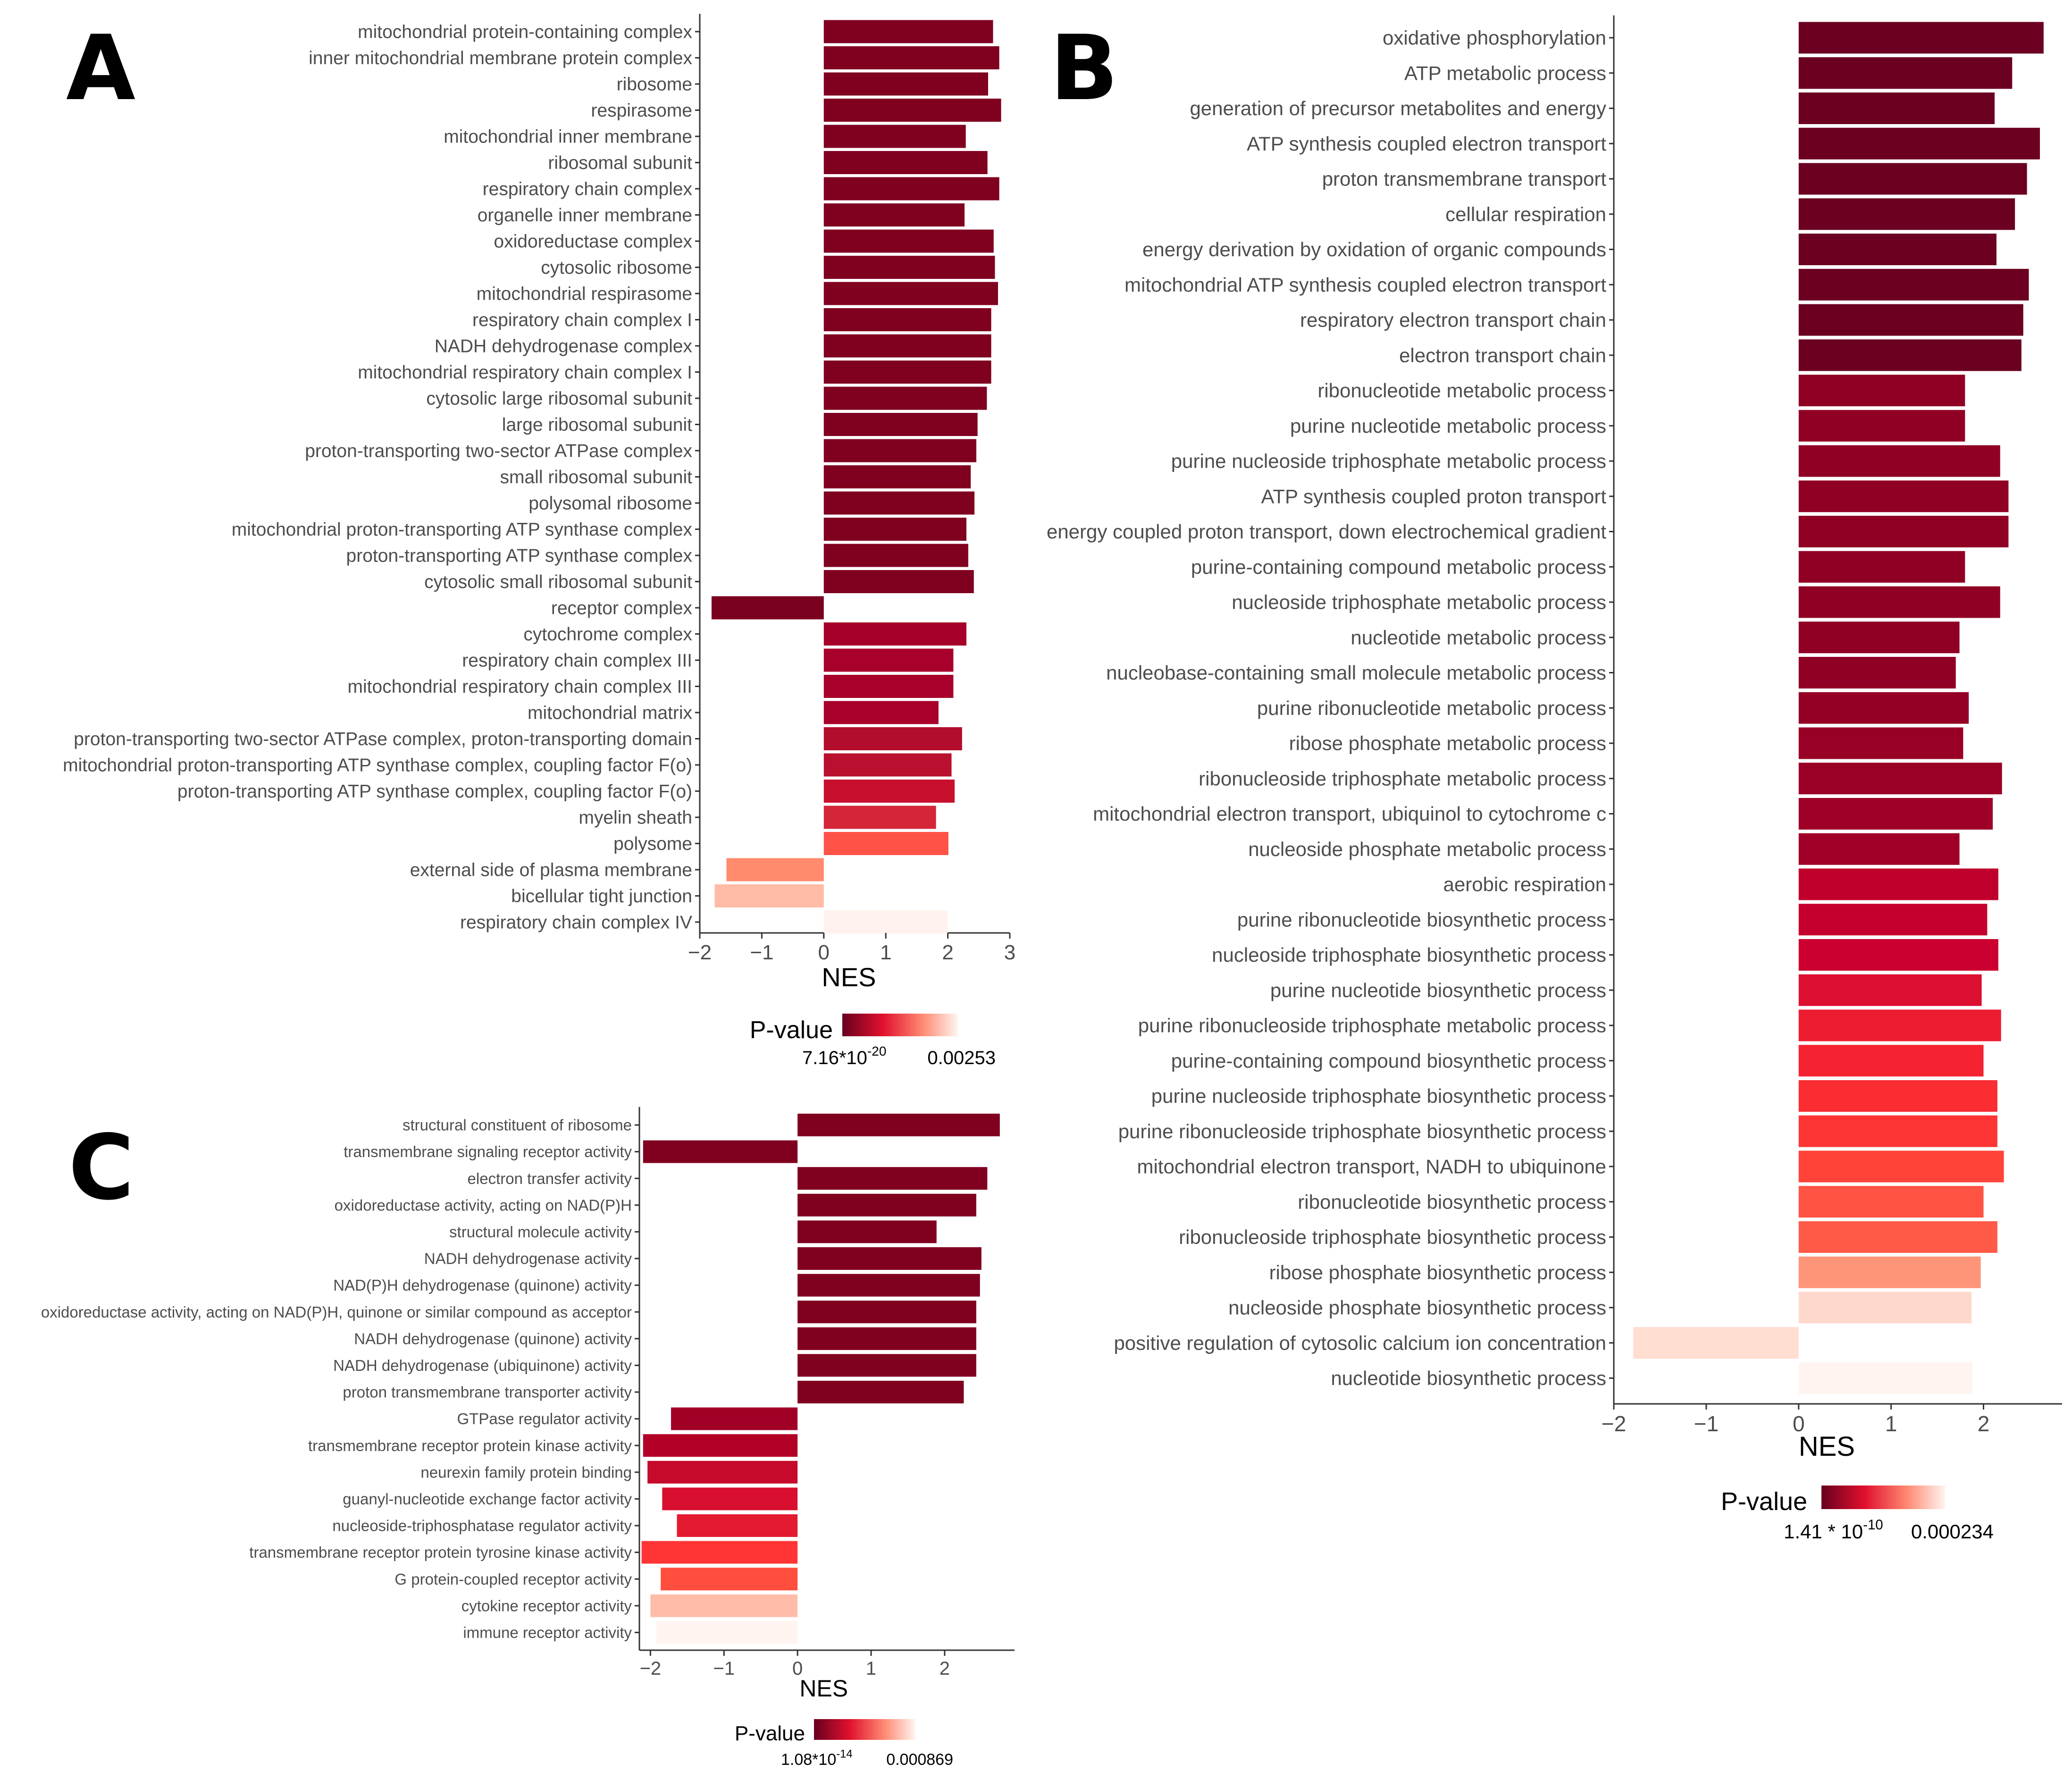  I want to click on y-tick-label: respiratory chain complex I, so click(582, 320).